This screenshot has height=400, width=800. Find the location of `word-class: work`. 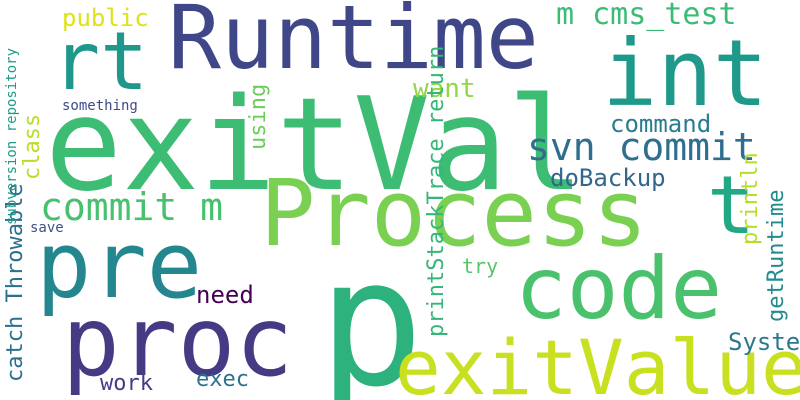

word-class: work is located at coordinates (126, 383).